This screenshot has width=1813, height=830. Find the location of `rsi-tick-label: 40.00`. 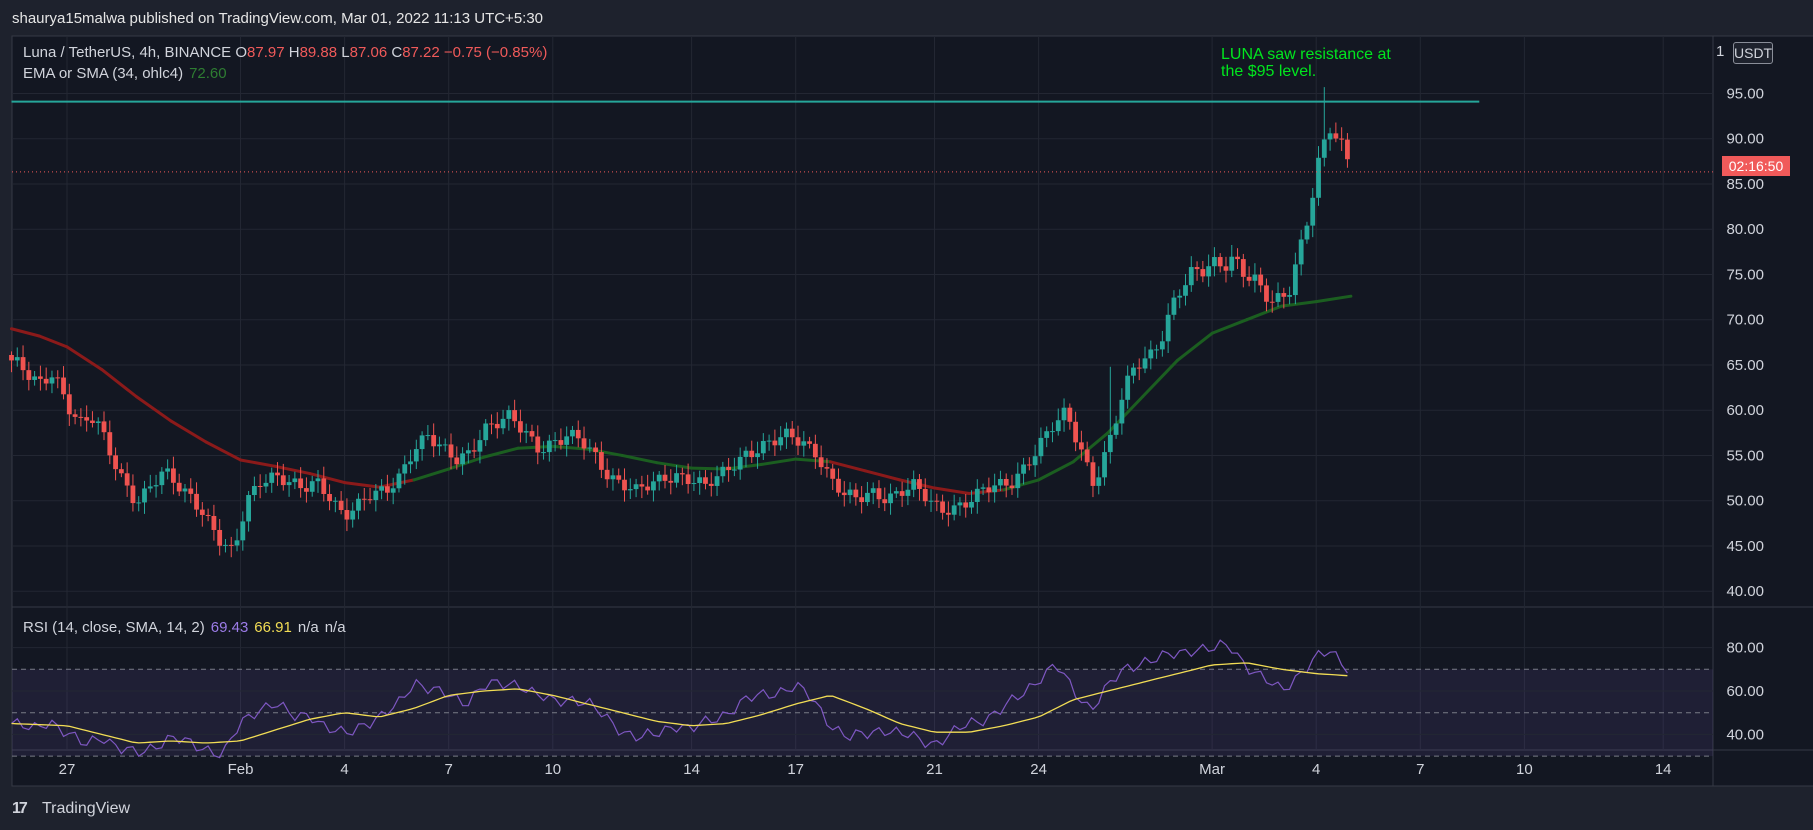

rsi-tick-label: 40.00 is located at coordinates (1745, 734).